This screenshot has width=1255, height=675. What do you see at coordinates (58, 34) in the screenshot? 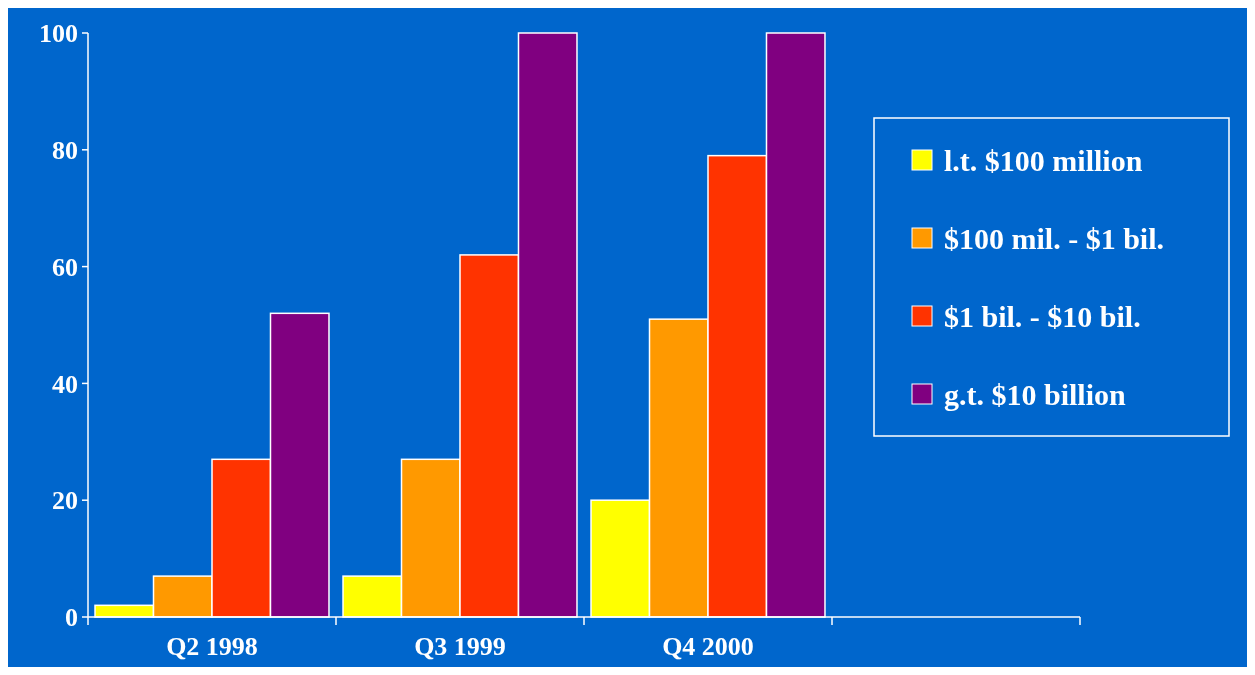
I see `y-tick-label: 100` at bounding box center [58, 34].